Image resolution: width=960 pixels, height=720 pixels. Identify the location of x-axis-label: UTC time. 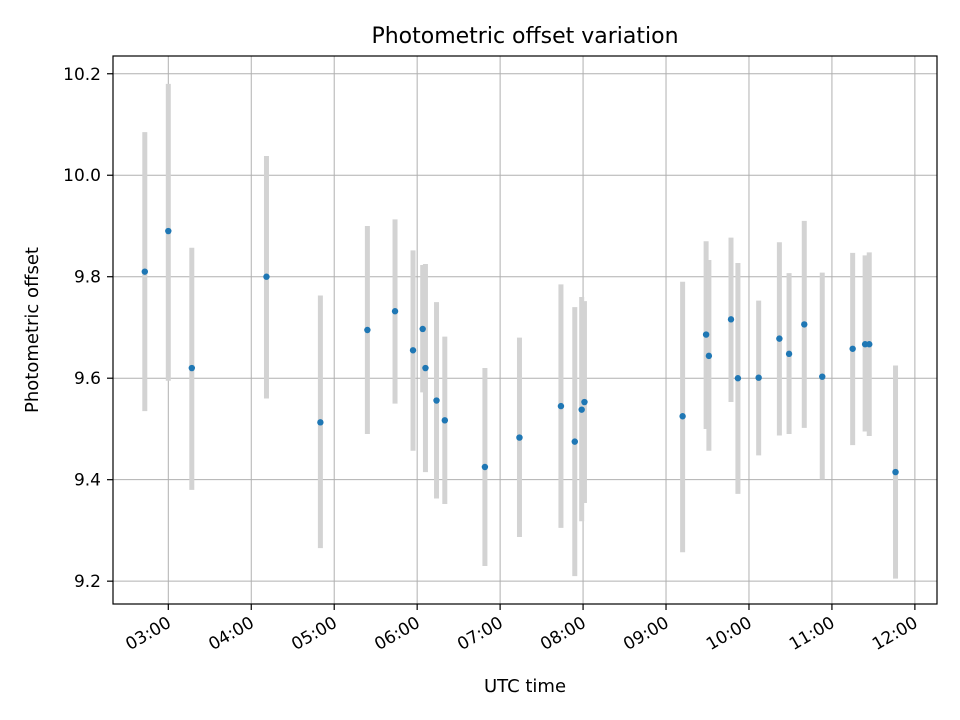
(525, 686).